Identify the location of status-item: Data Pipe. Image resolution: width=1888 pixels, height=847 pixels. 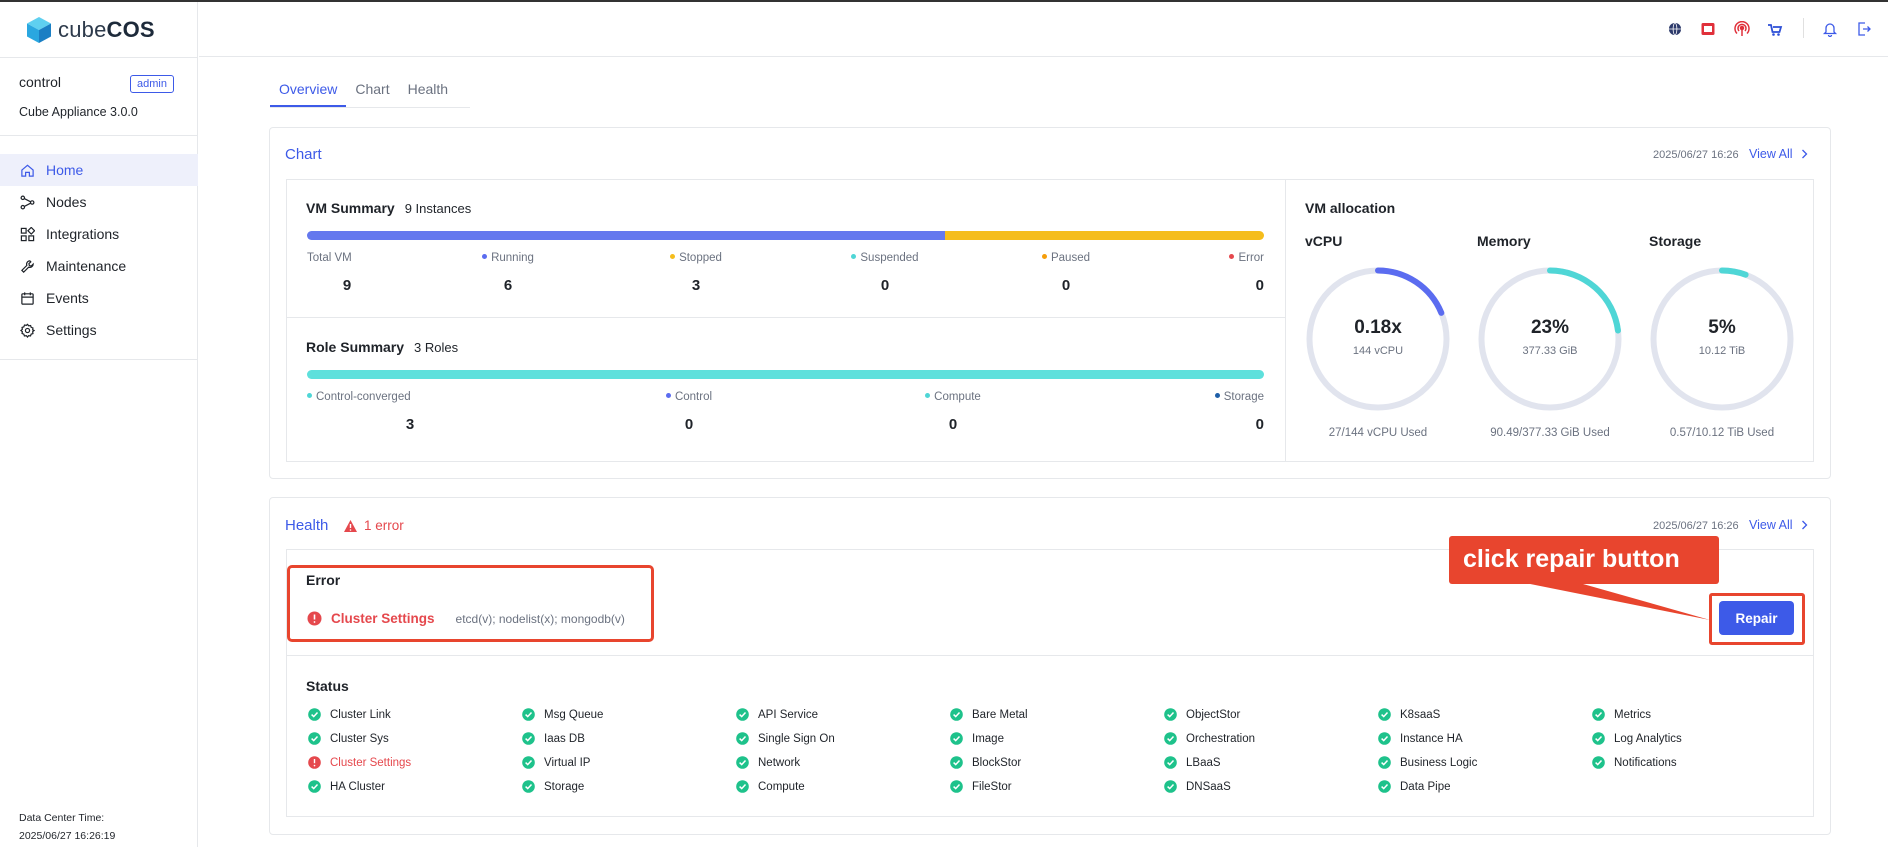
(1414, 786).